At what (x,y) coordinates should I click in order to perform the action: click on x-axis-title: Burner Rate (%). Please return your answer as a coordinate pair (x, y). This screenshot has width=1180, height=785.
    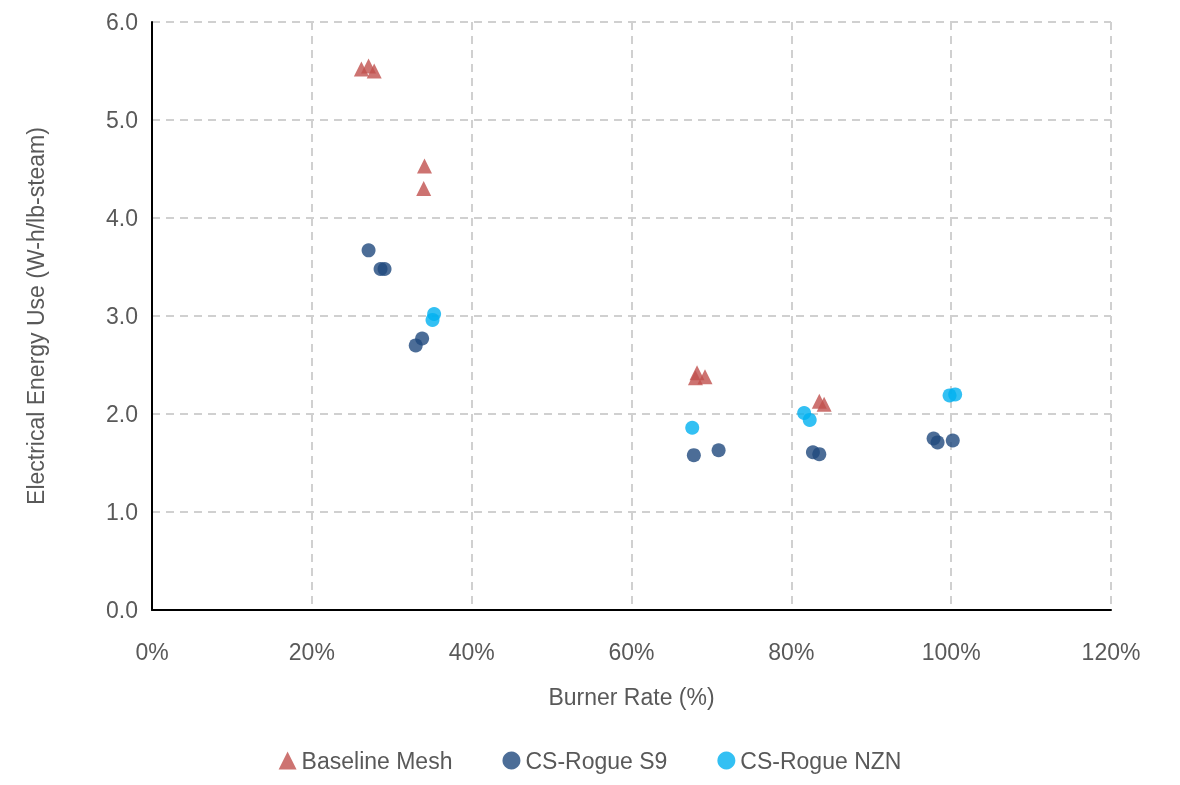
    Looking at the image, I should click on (631, 696).